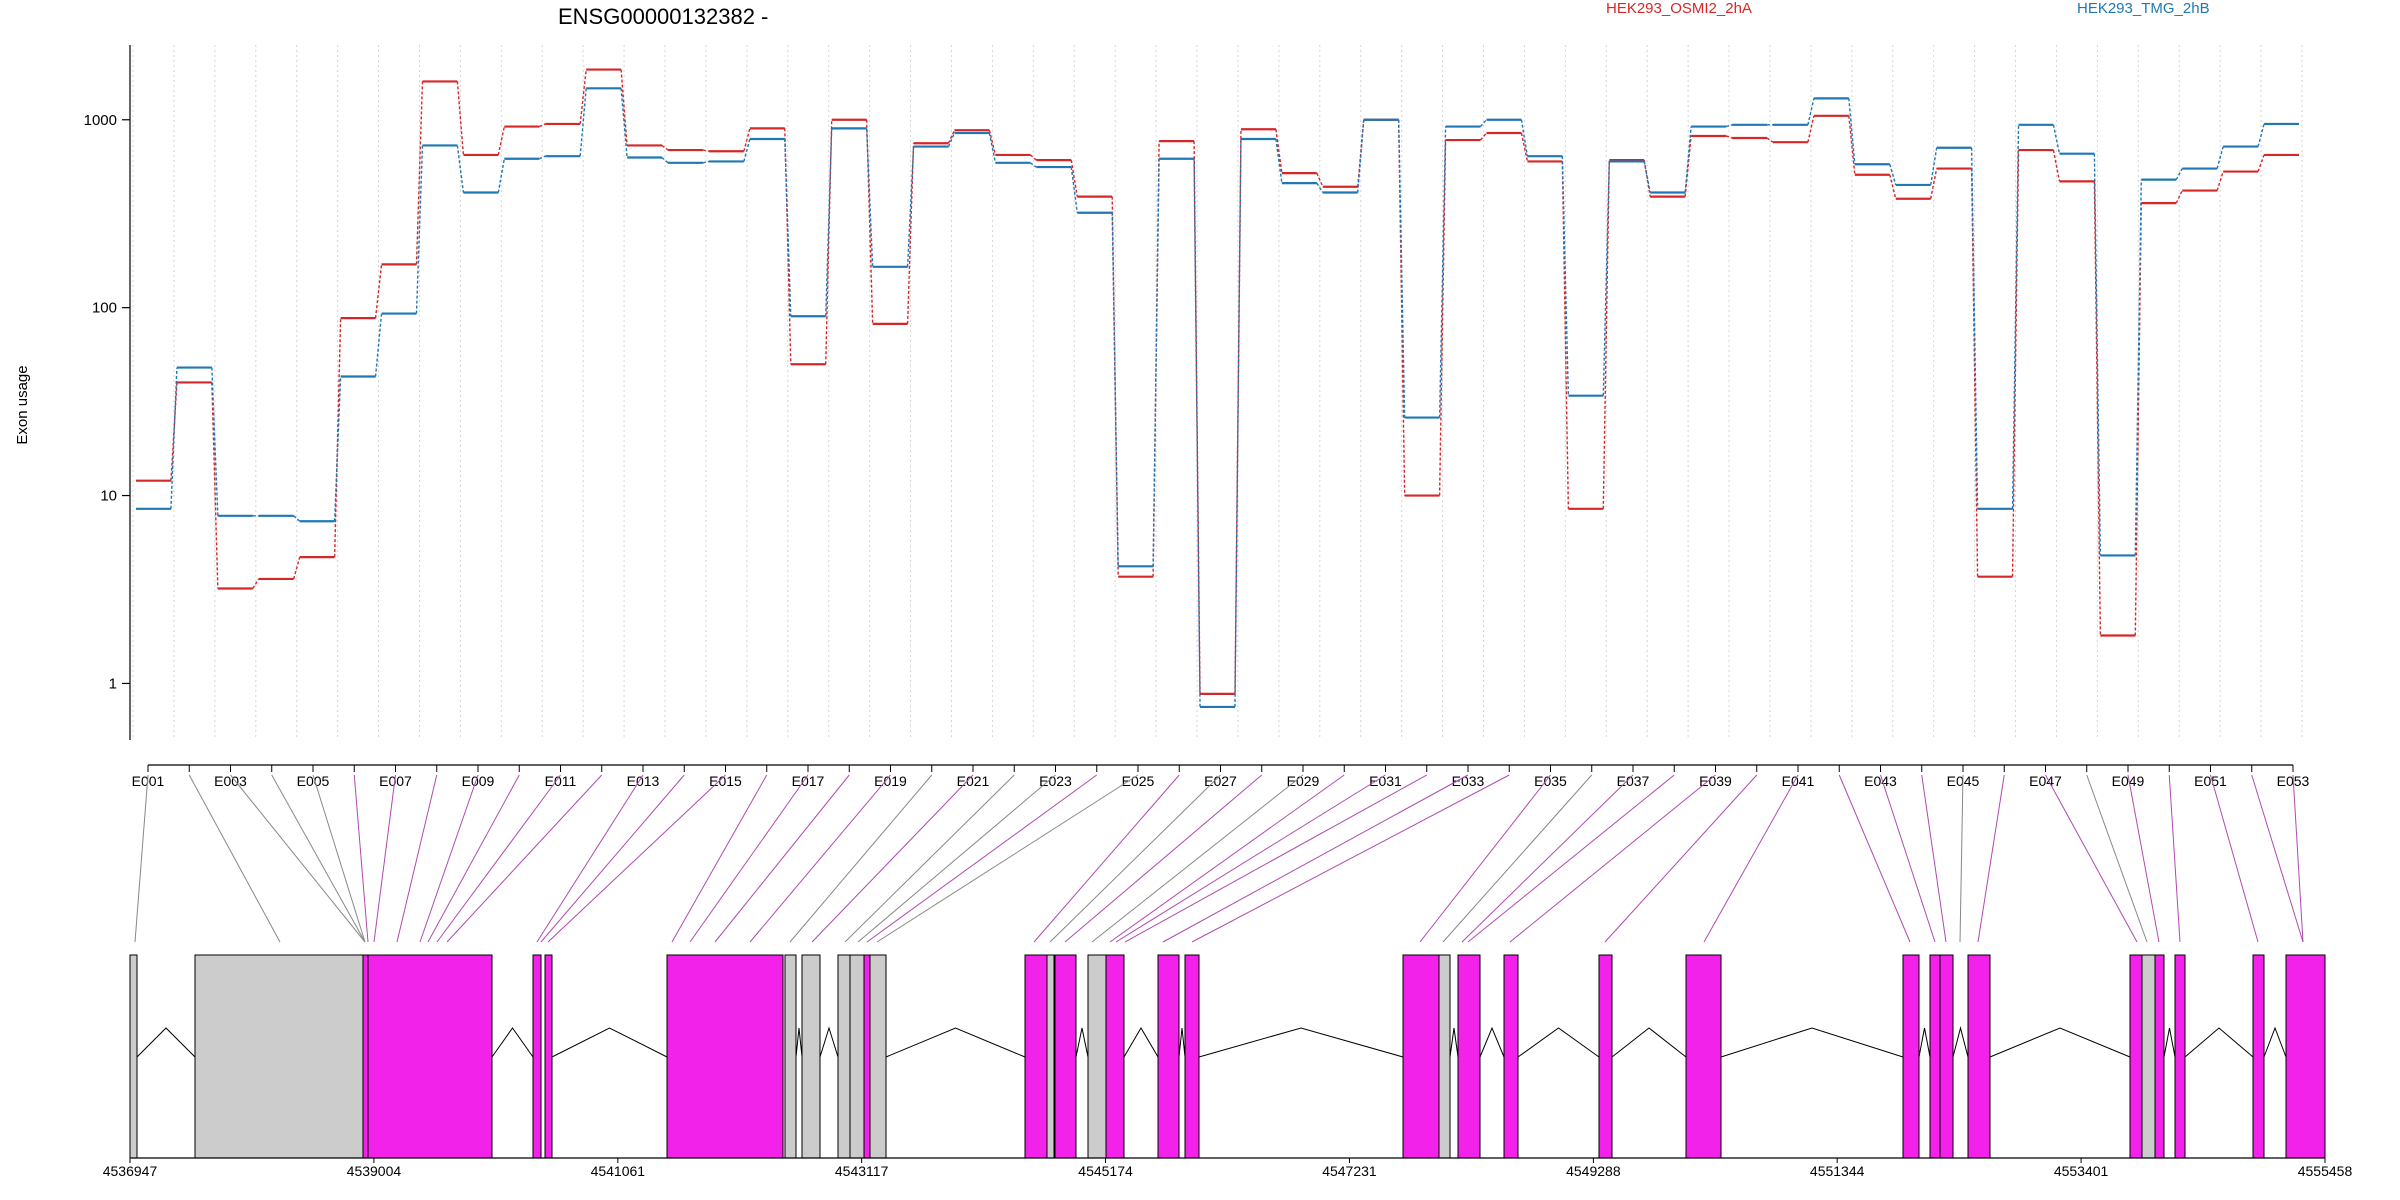 The height and width of the screenshot is (1200, 2400). What do you see at coordinates (1303, 781) in the screenshot?
I see `exon-tick-label: E029` at bounding box center [1303, 781].